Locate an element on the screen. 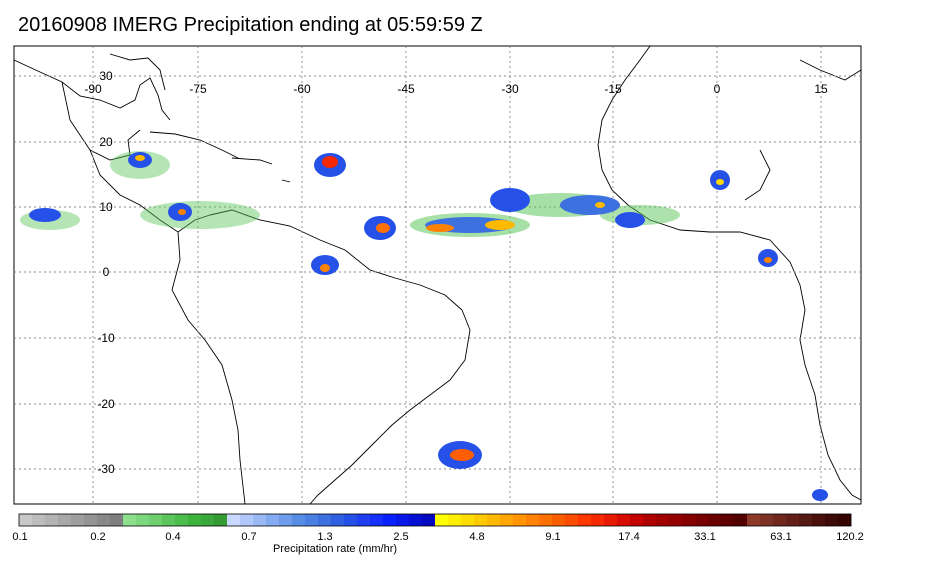 The image size is (944, 571). lon-label: -15 is located at coordinates (613, 89).